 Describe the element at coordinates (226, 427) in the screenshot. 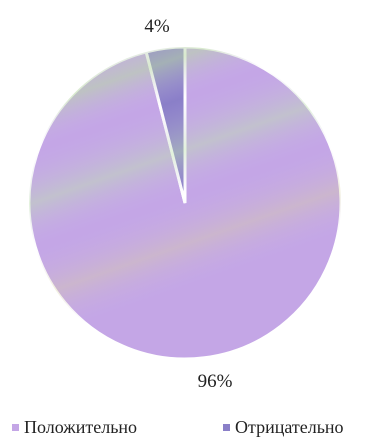

I see `legend-swatch-negative` at that location.